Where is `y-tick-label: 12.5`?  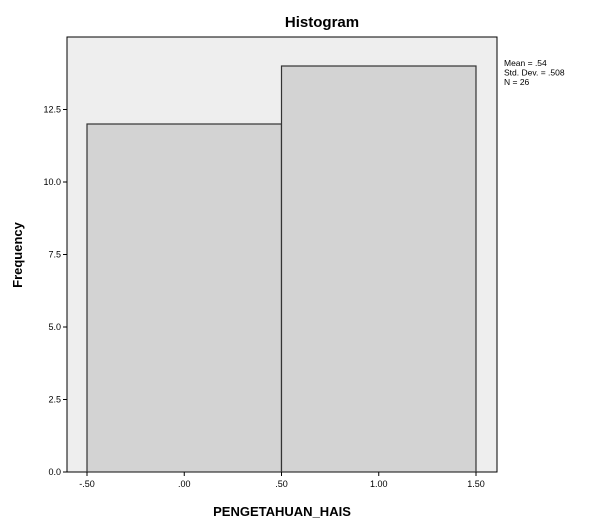 y-tick-label: 12.5 is located at coordinates (52, 110).